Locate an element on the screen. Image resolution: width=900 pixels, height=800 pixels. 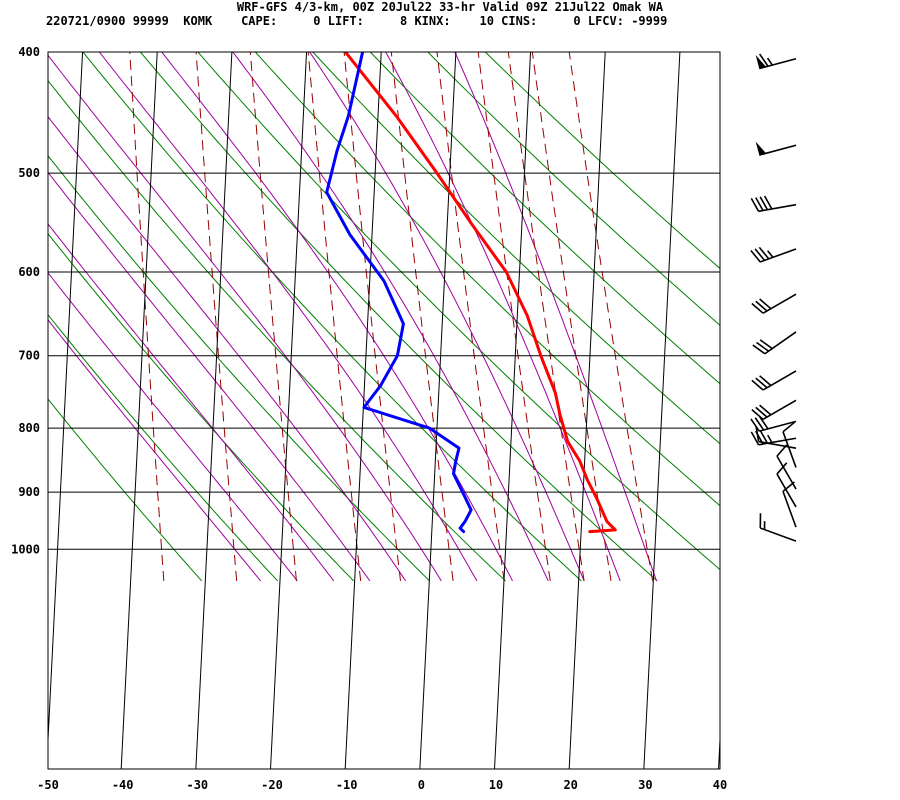
pressure-tick-label: 1000 is located at coordinates (25, 549).